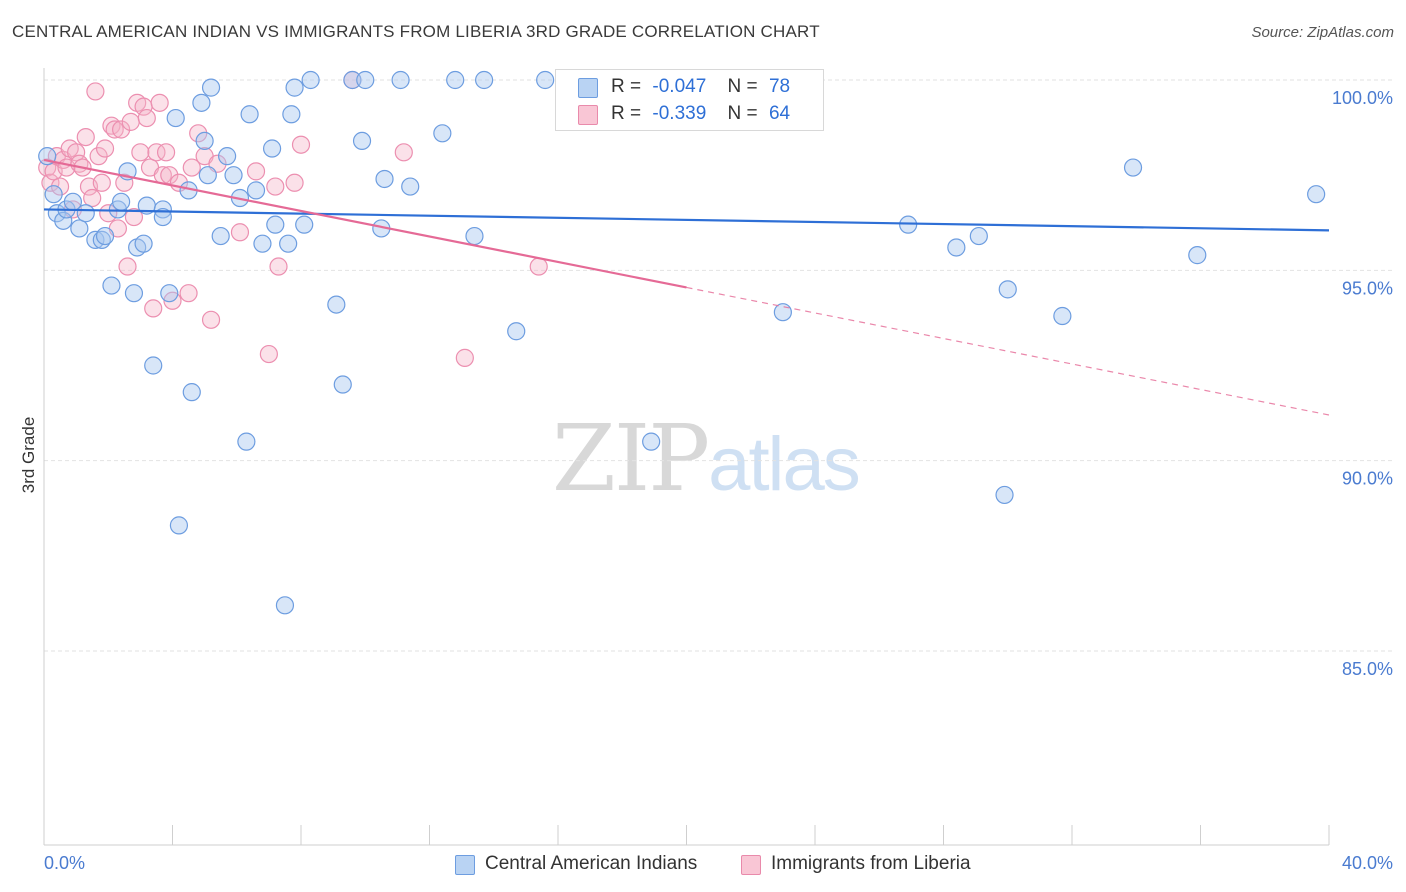 The width and height of the screenshot is (1406, 892). What do you see at coordinates (679, 86) in the screenshot?
I see `legend-r-value: -0.047` at bounding box center [679, 86].